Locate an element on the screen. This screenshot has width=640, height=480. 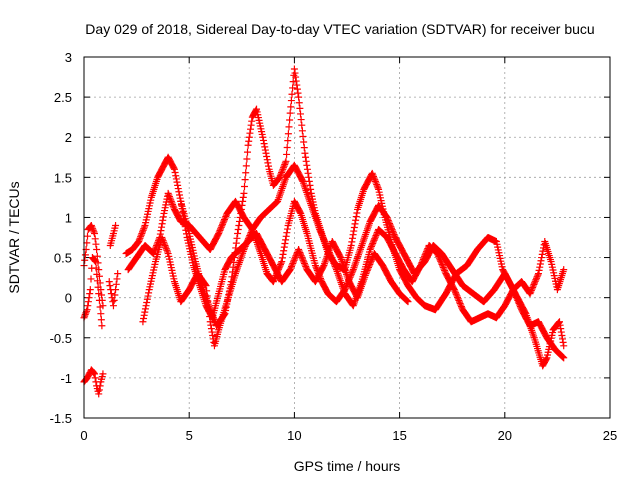
x-tick-label: 20 is located at coordinates (505, 435).